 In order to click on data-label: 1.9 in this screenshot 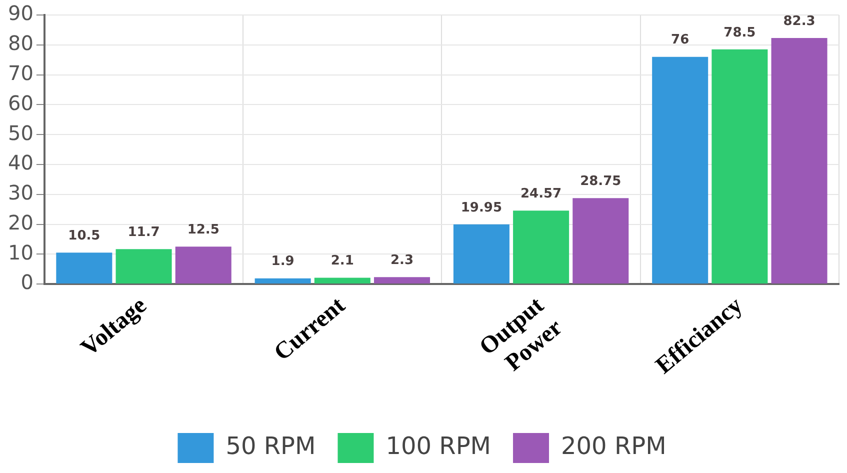, I will do `click(282, 262)`.